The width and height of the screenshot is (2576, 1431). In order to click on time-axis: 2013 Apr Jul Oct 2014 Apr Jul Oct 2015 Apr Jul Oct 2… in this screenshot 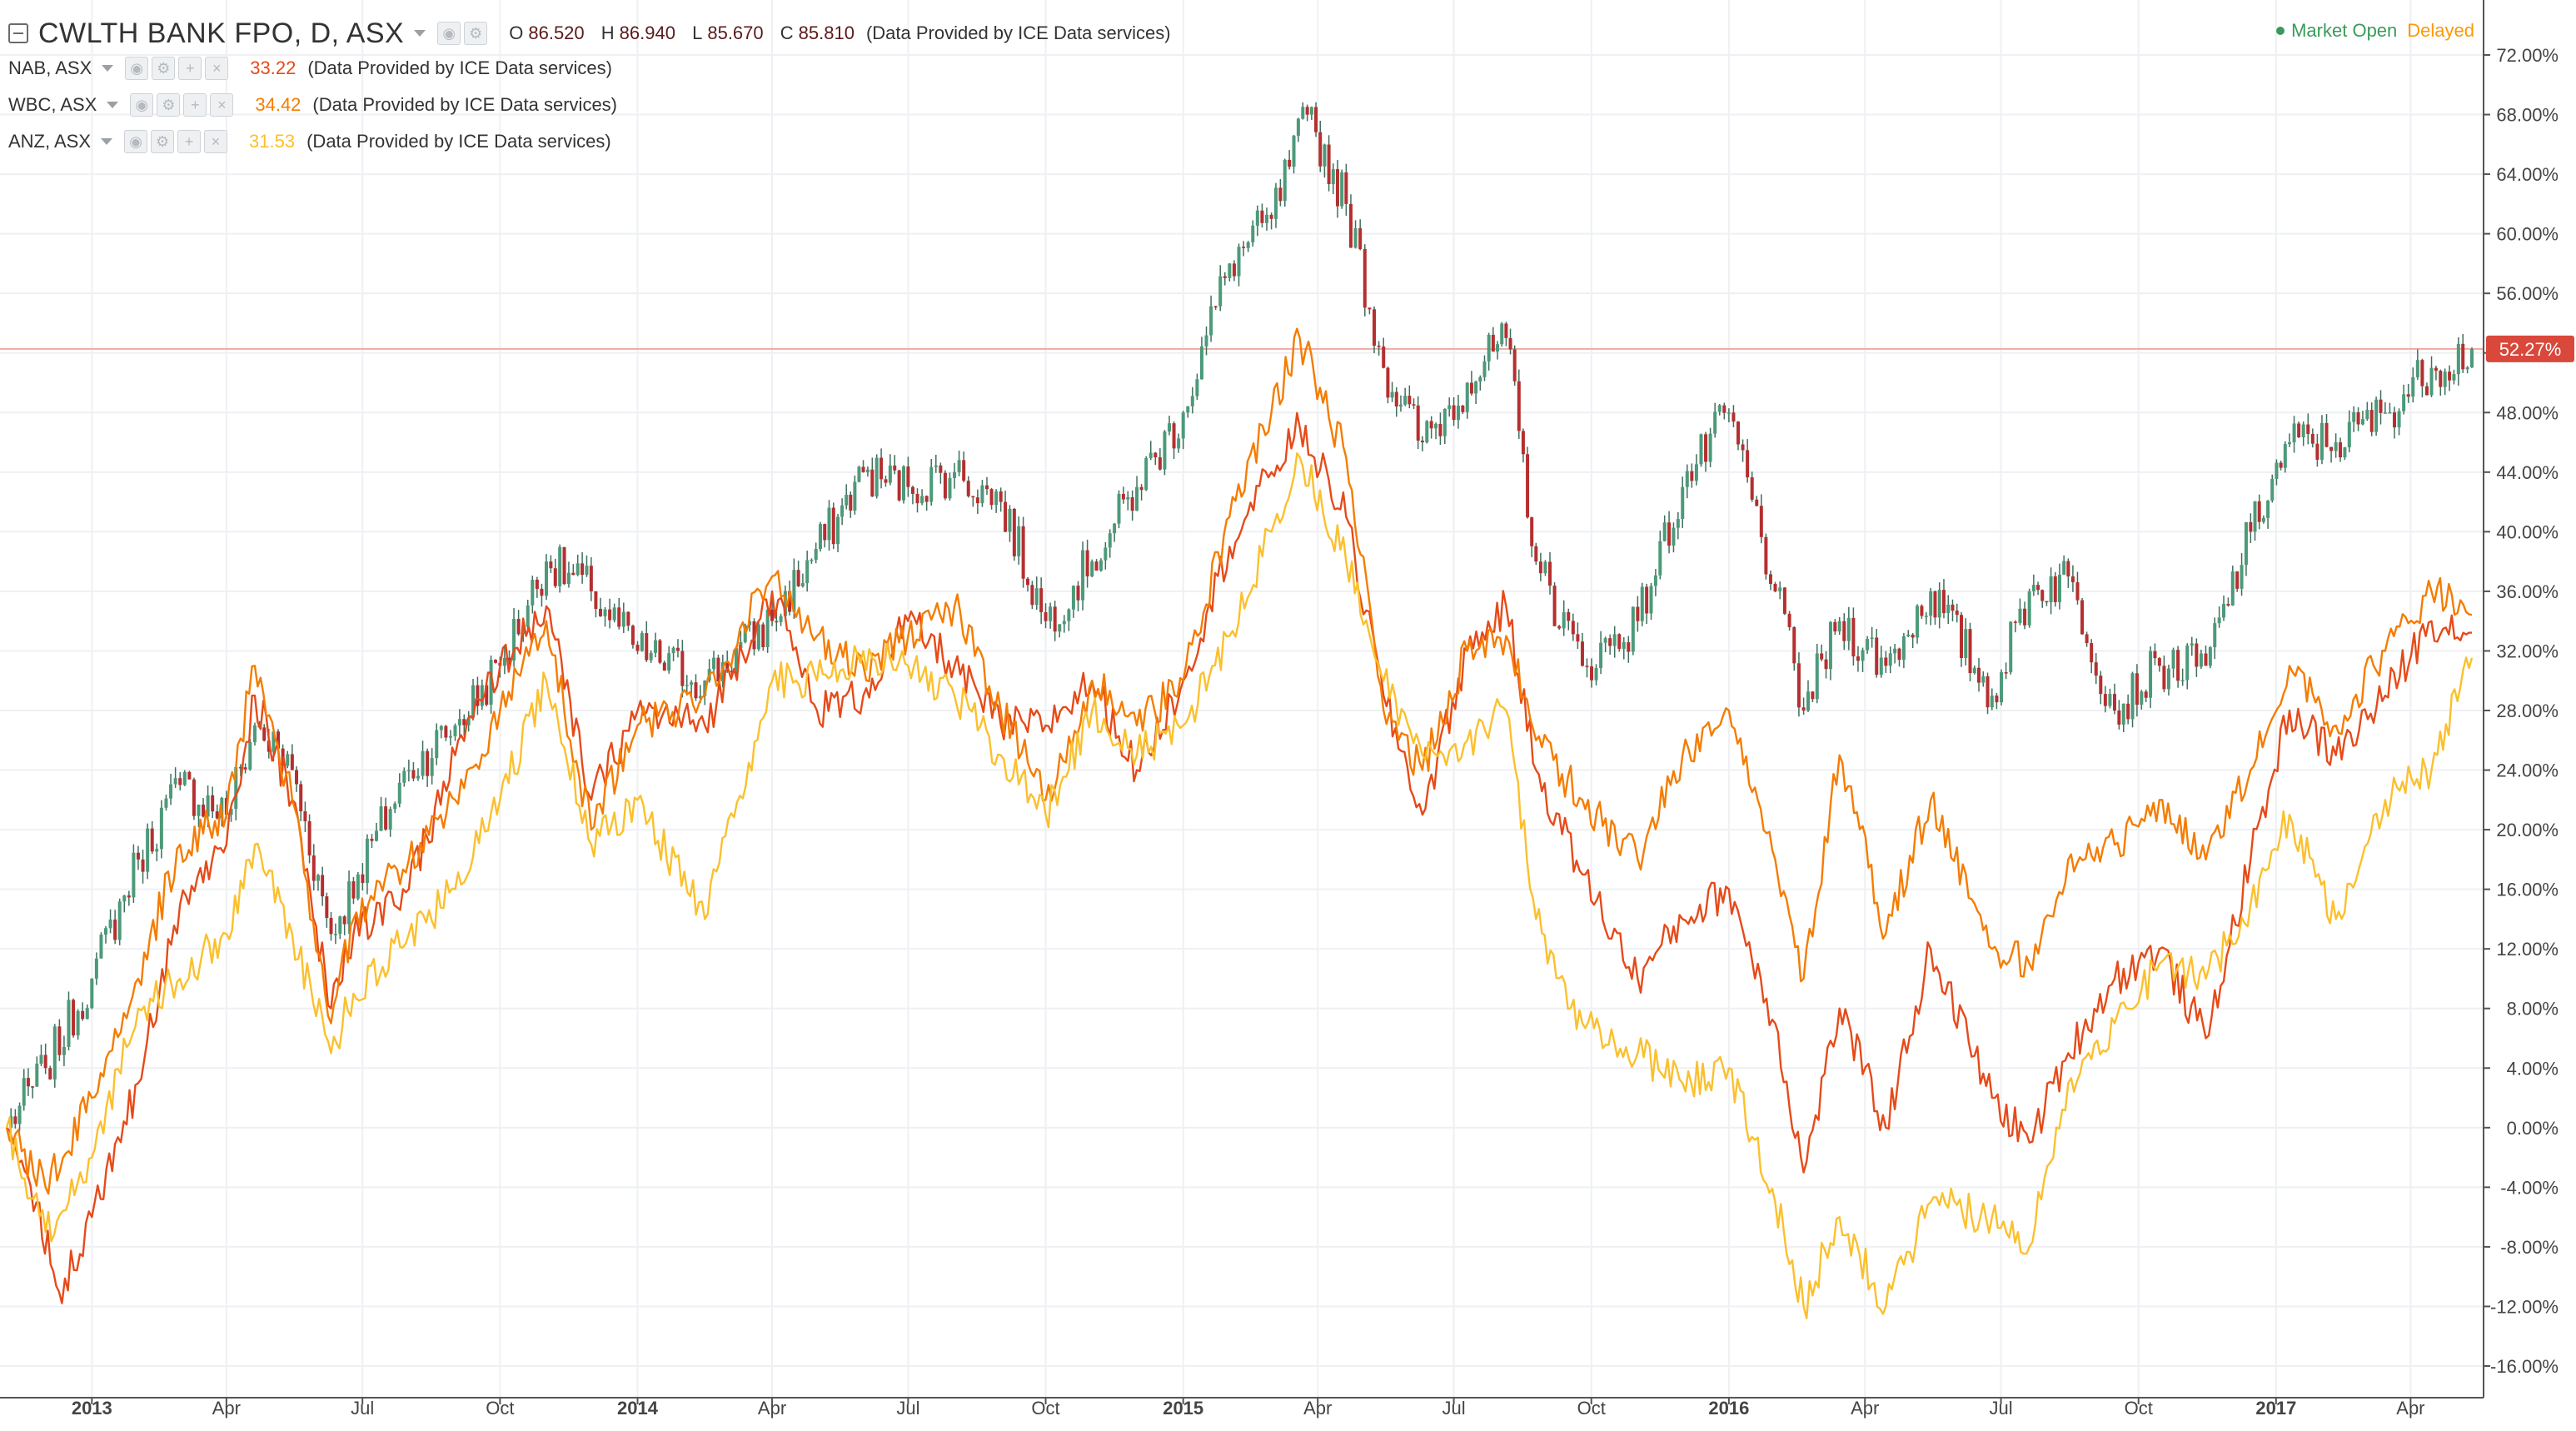, I will do `click(1248, 1408)`.